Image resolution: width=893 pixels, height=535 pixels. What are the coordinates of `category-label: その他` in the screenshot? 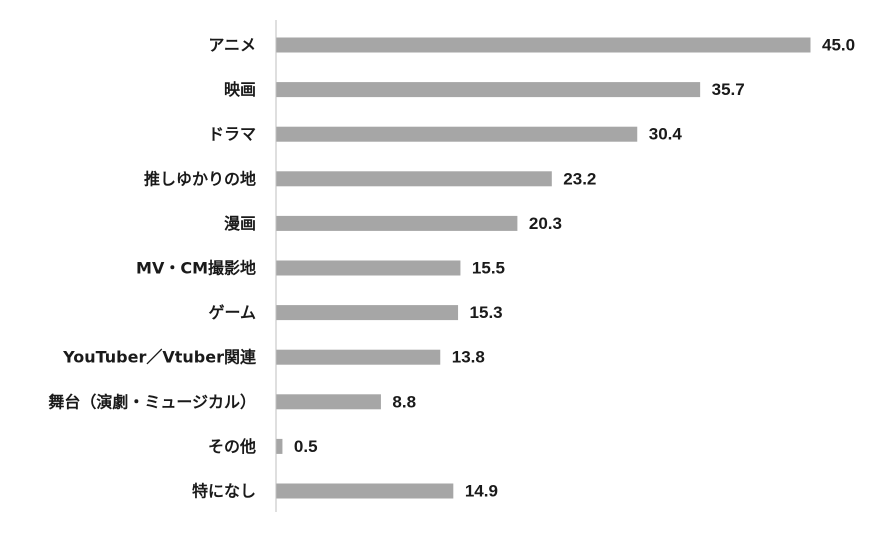 It's located at (232, 446).